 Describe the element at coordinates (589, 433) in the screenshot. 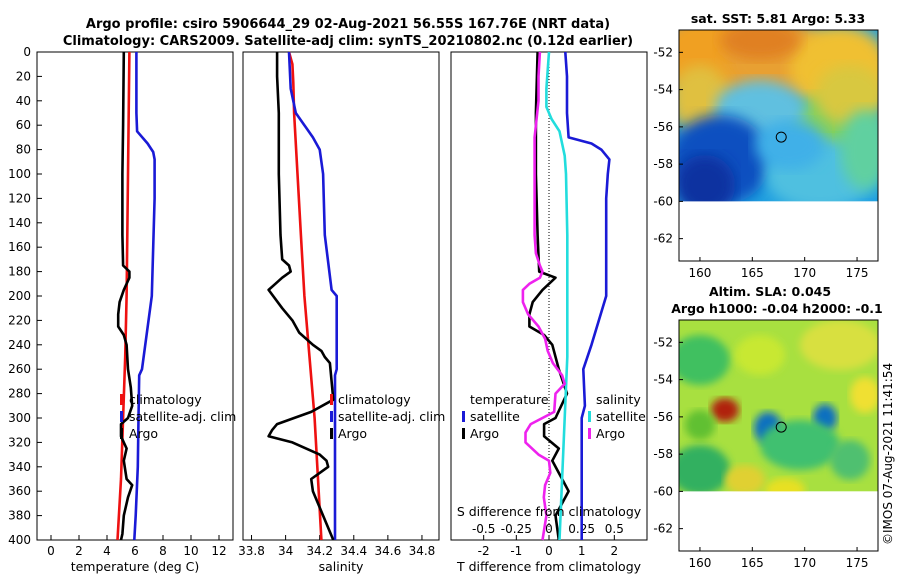

I see `legend-swatch-sal-argo` at that location.